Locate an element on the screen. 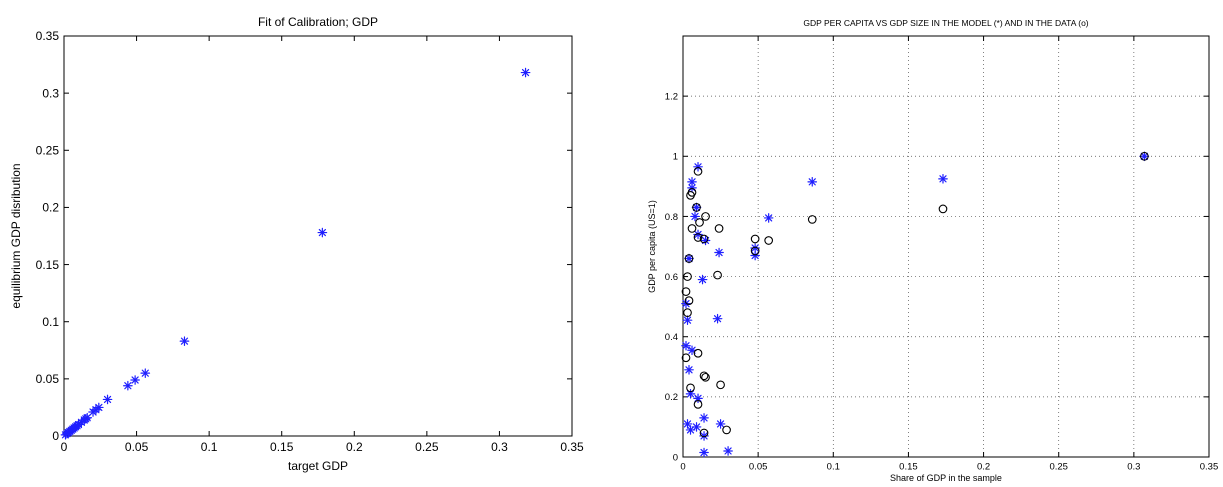 This screenshot has width=1223, height=487. y-tick-label: 0.05 is located at coordinates (48, 379).